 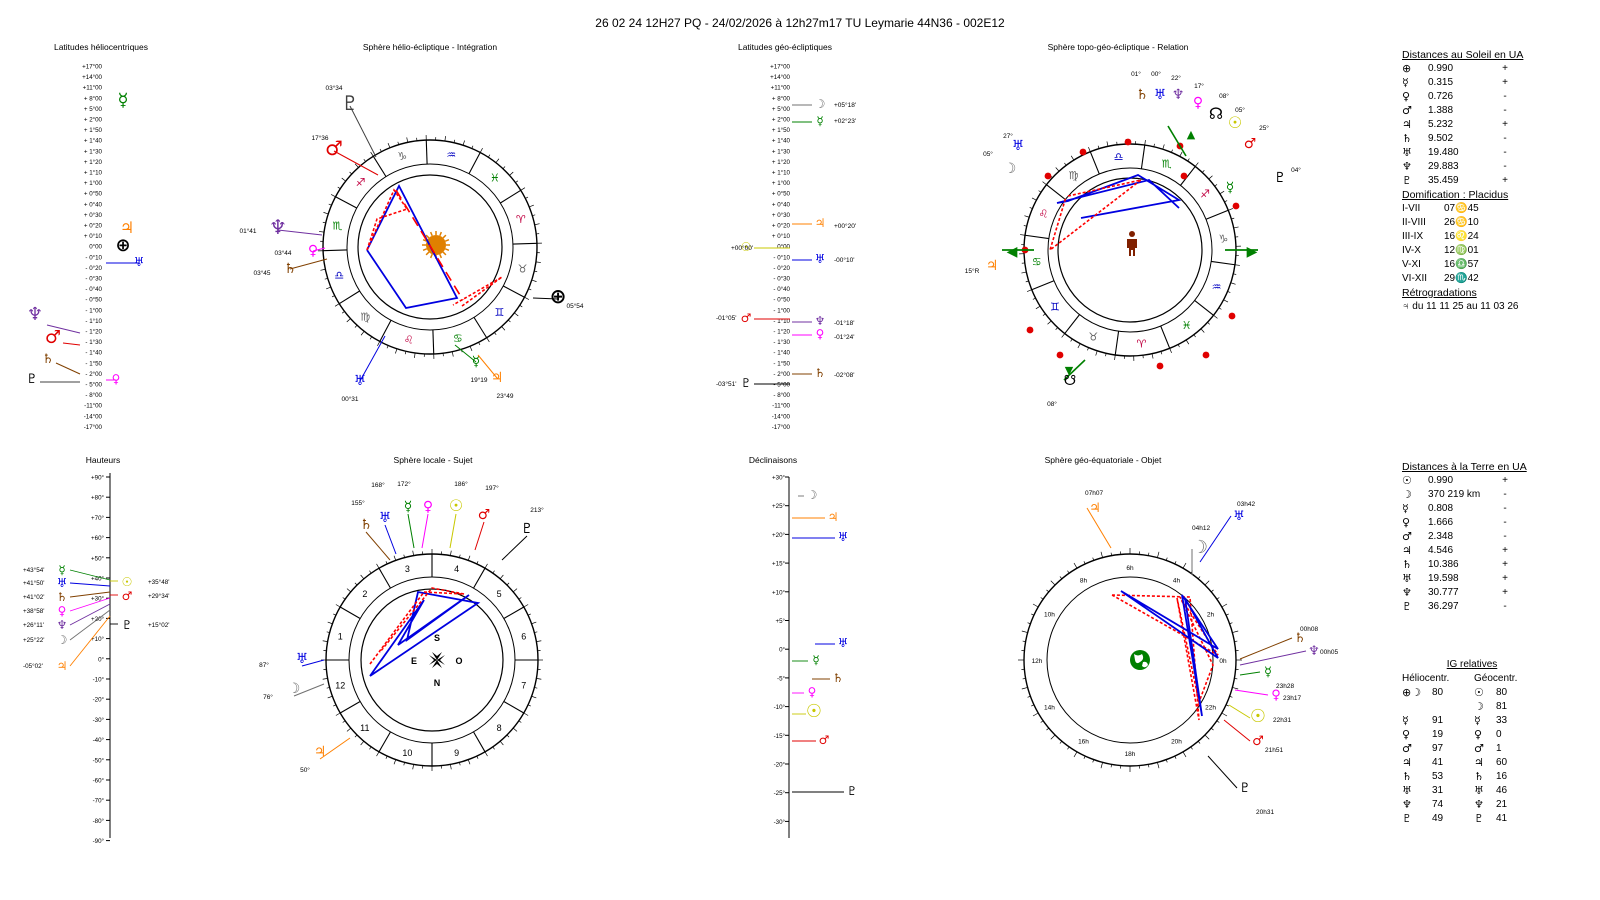 I want to click on earth-glyph: ⊕, so click(x=122, y=245).